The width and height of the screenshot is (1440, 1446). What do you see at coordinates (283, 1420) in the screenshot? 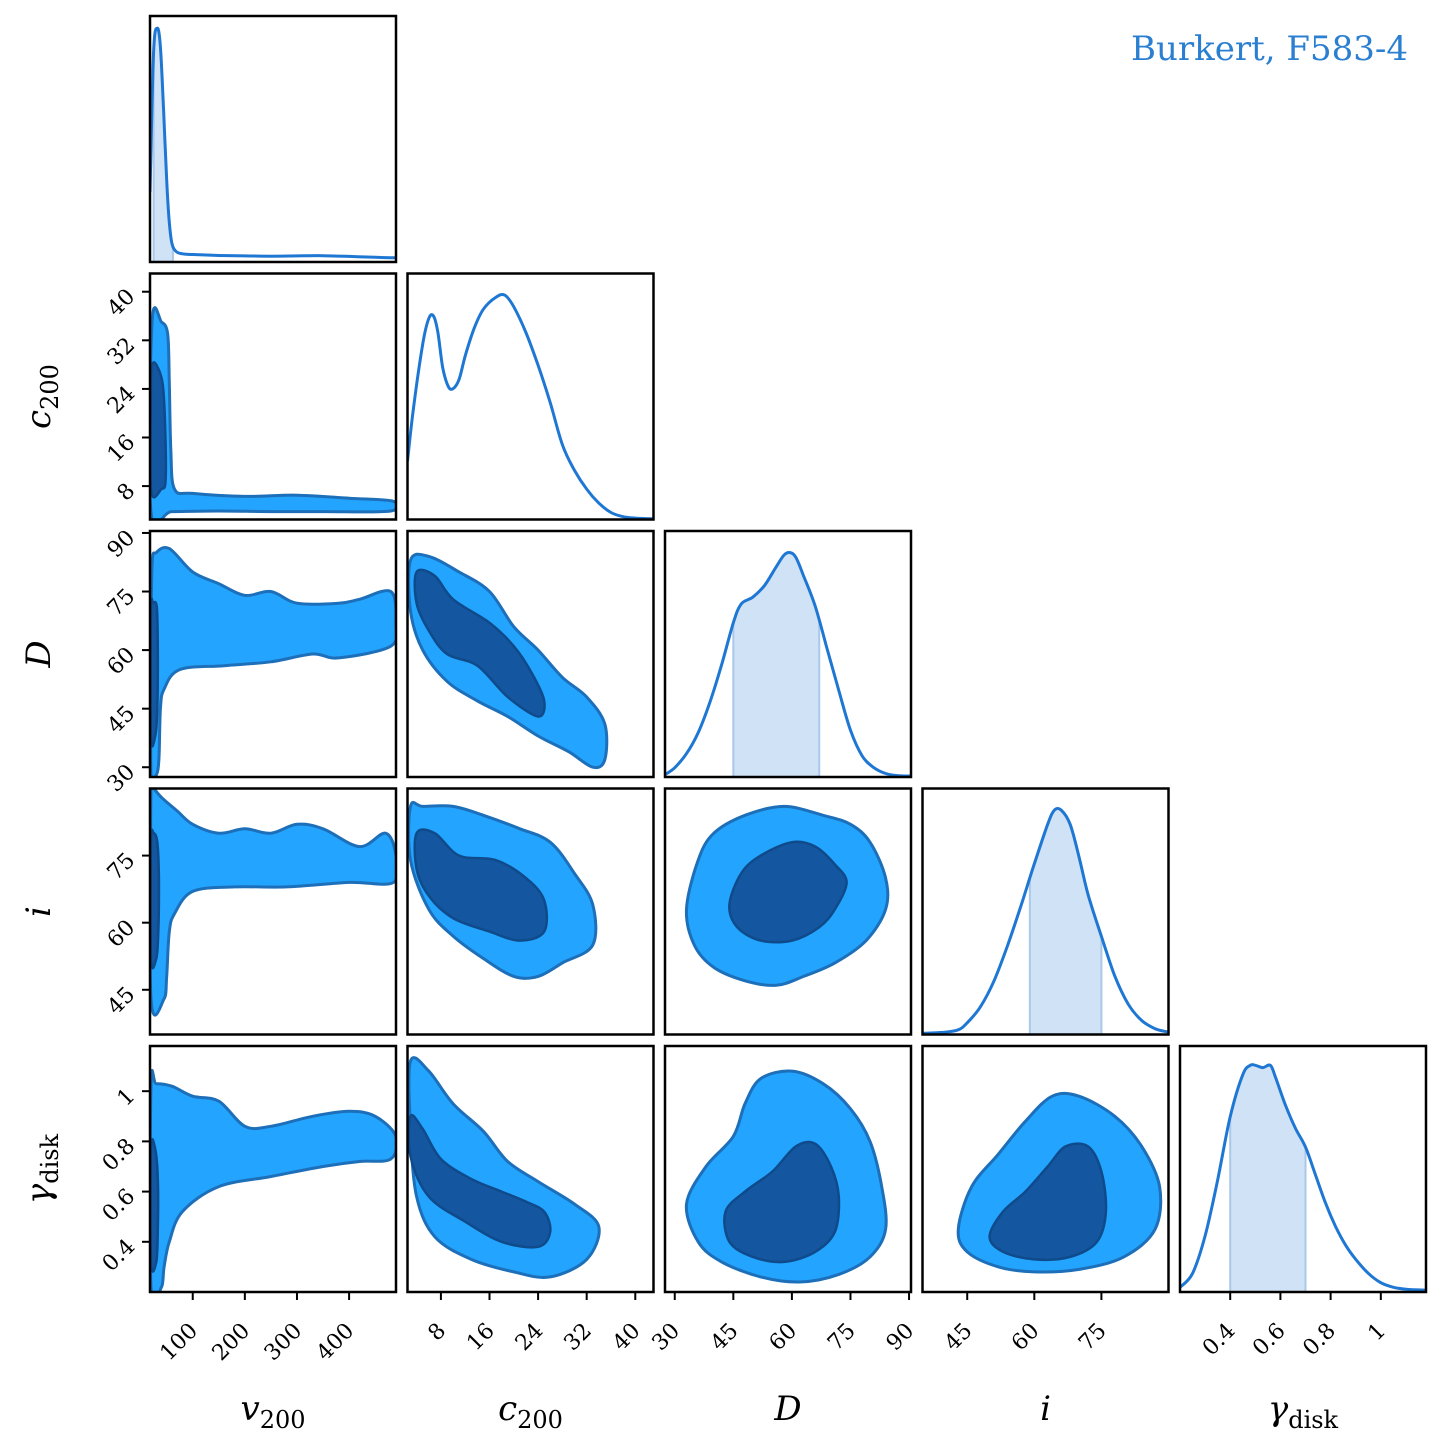
I see `xlabel-sub-v200: 200` at bounding box center [283, 1420].